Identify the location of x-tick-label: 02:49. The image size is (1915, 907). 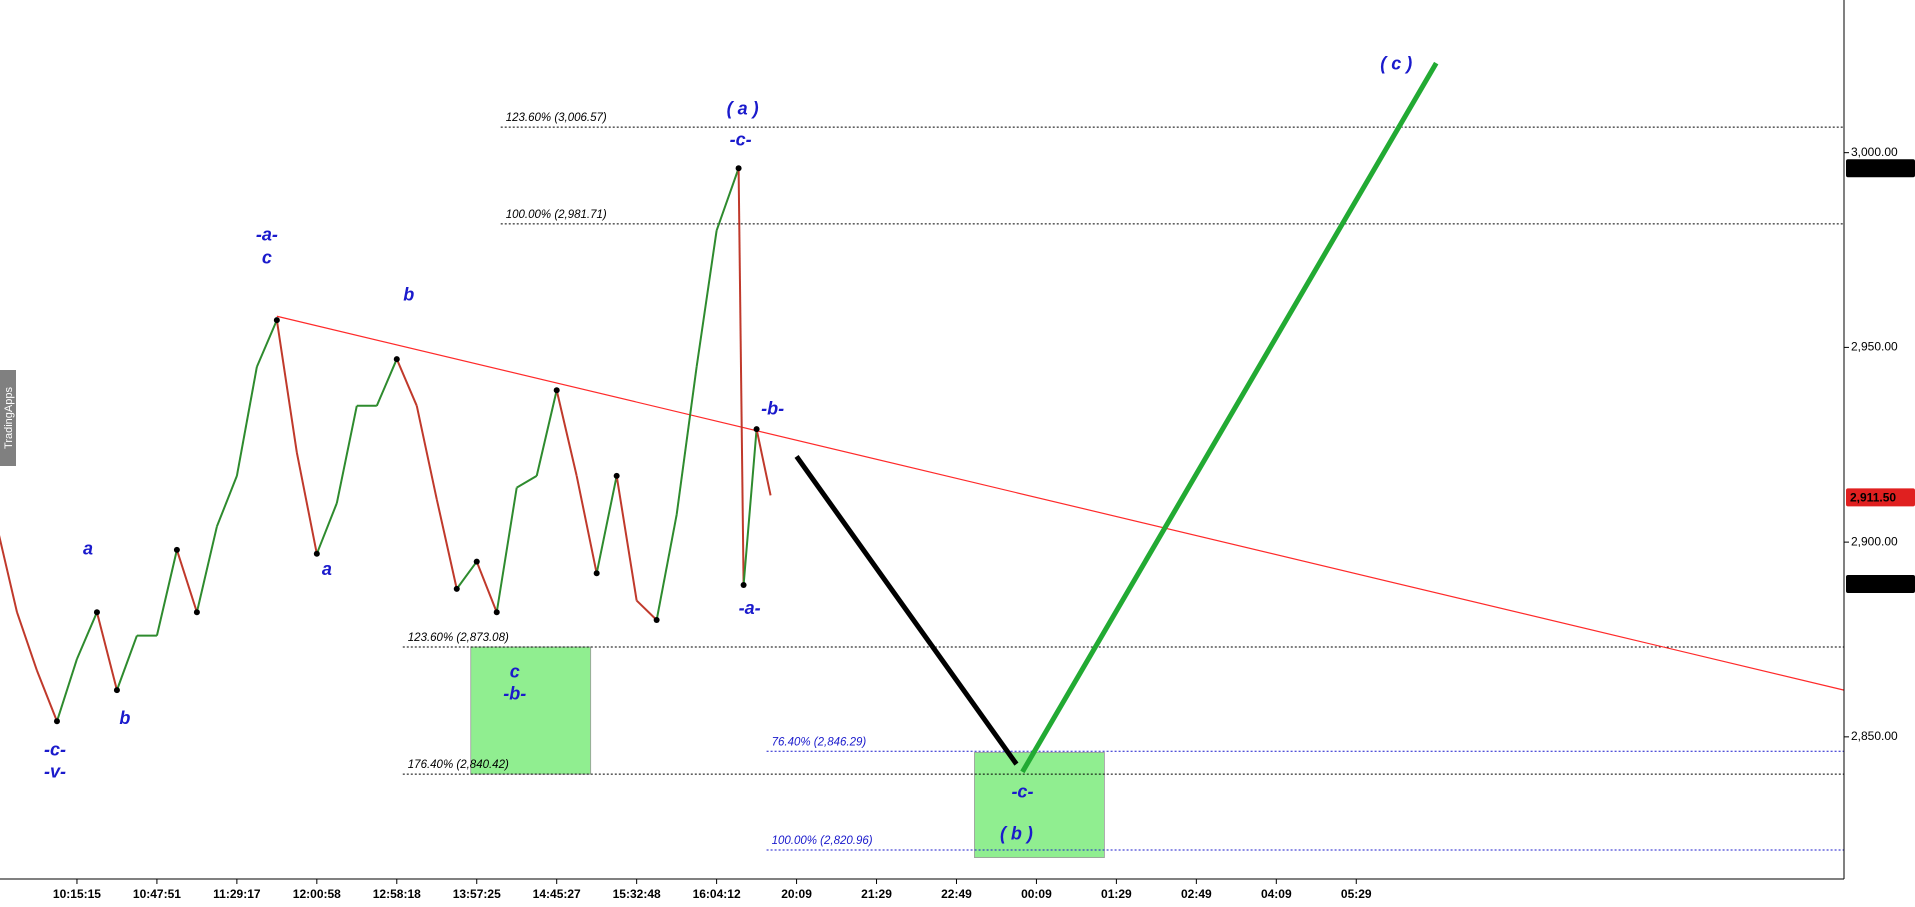
(1196, 894).